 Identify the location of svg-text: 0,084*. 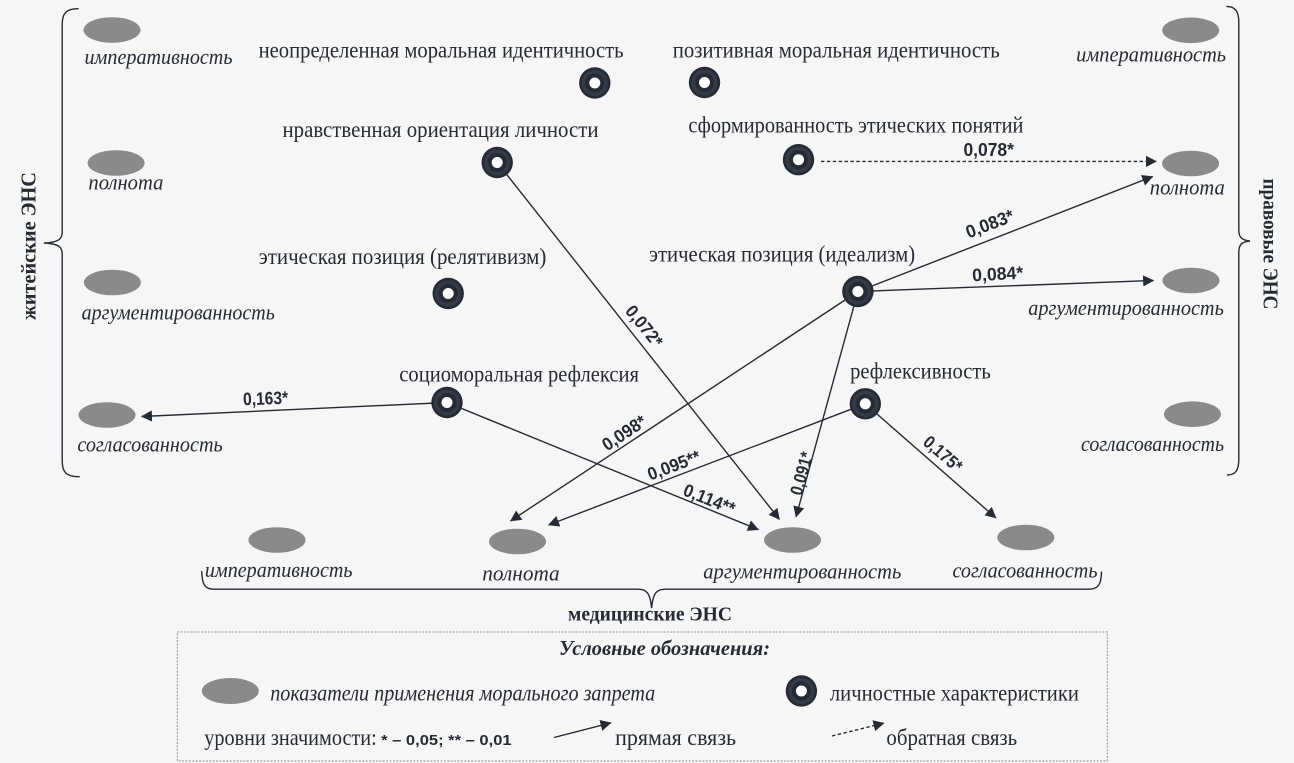
(998, 274).